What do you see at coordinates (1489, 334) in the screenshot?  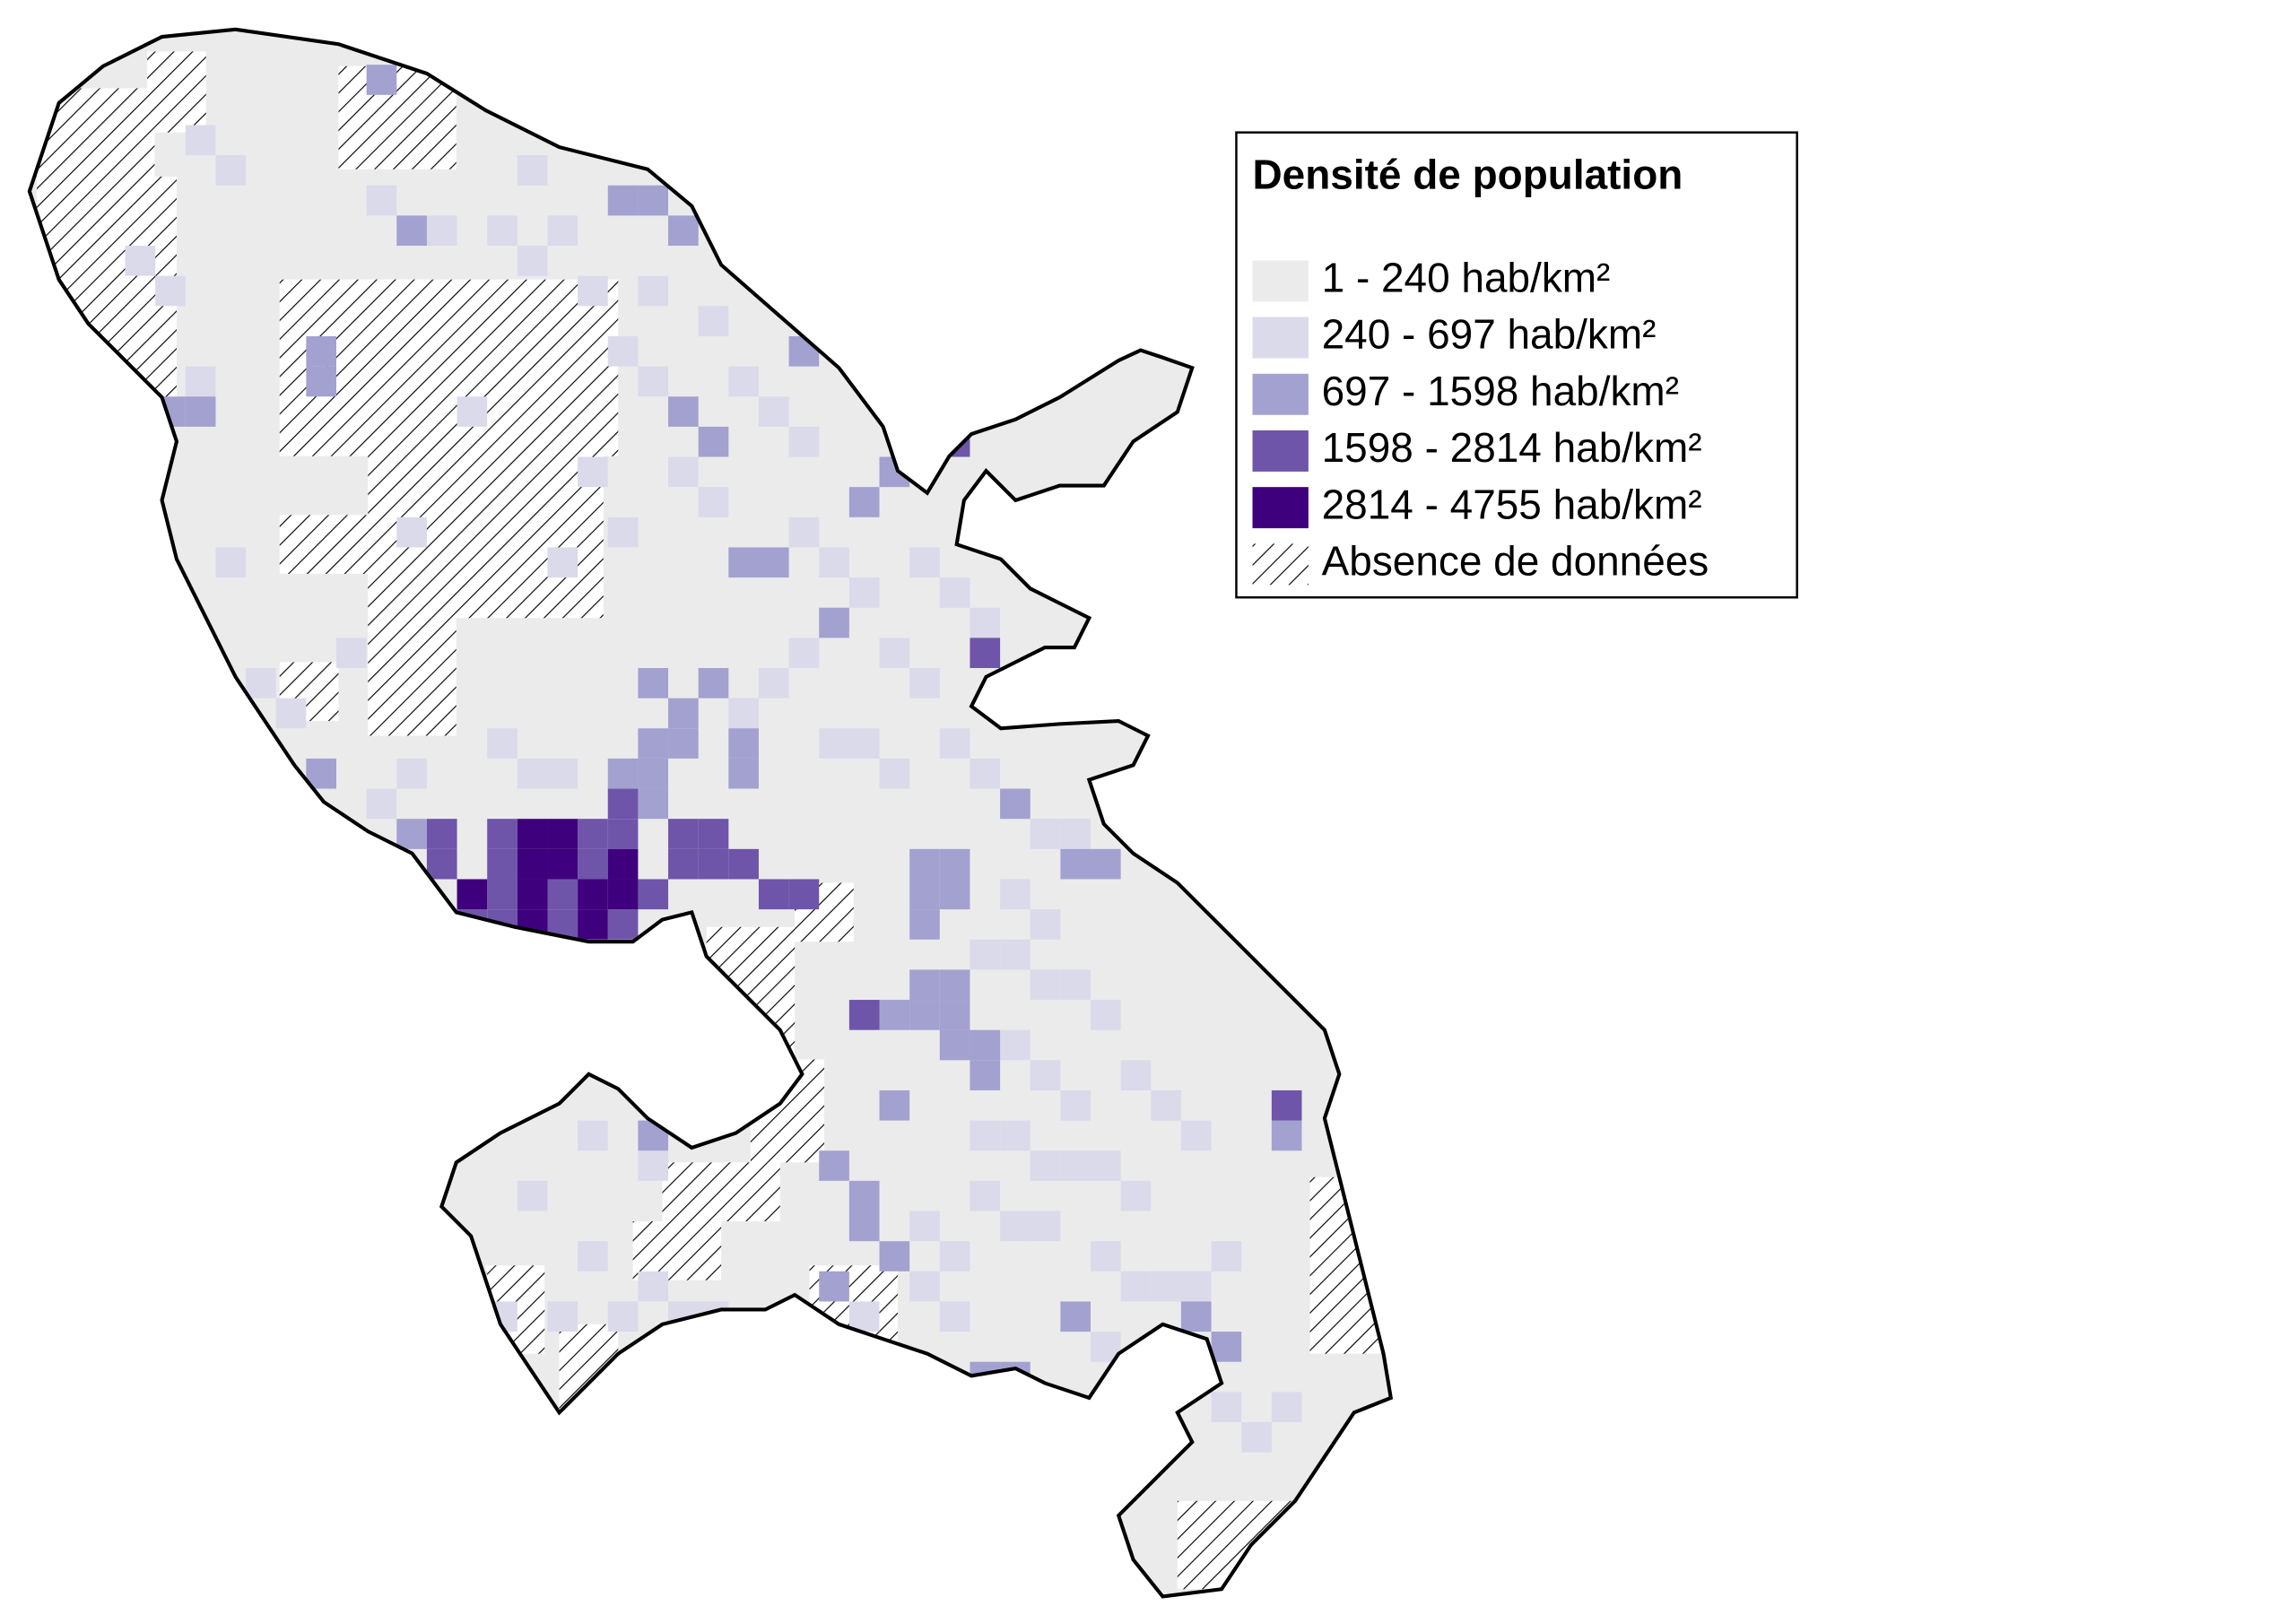 I see `legend-label: 240 - 697 hab/km²` at bounding box center [1489, 334].